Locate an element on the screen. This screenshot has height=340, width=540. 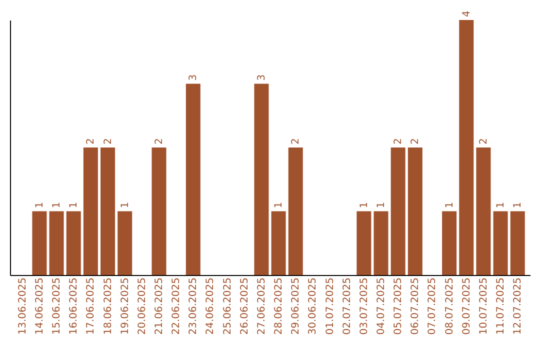
x-tick-label: 04.07.2025 is located at coordinates (381, 306).